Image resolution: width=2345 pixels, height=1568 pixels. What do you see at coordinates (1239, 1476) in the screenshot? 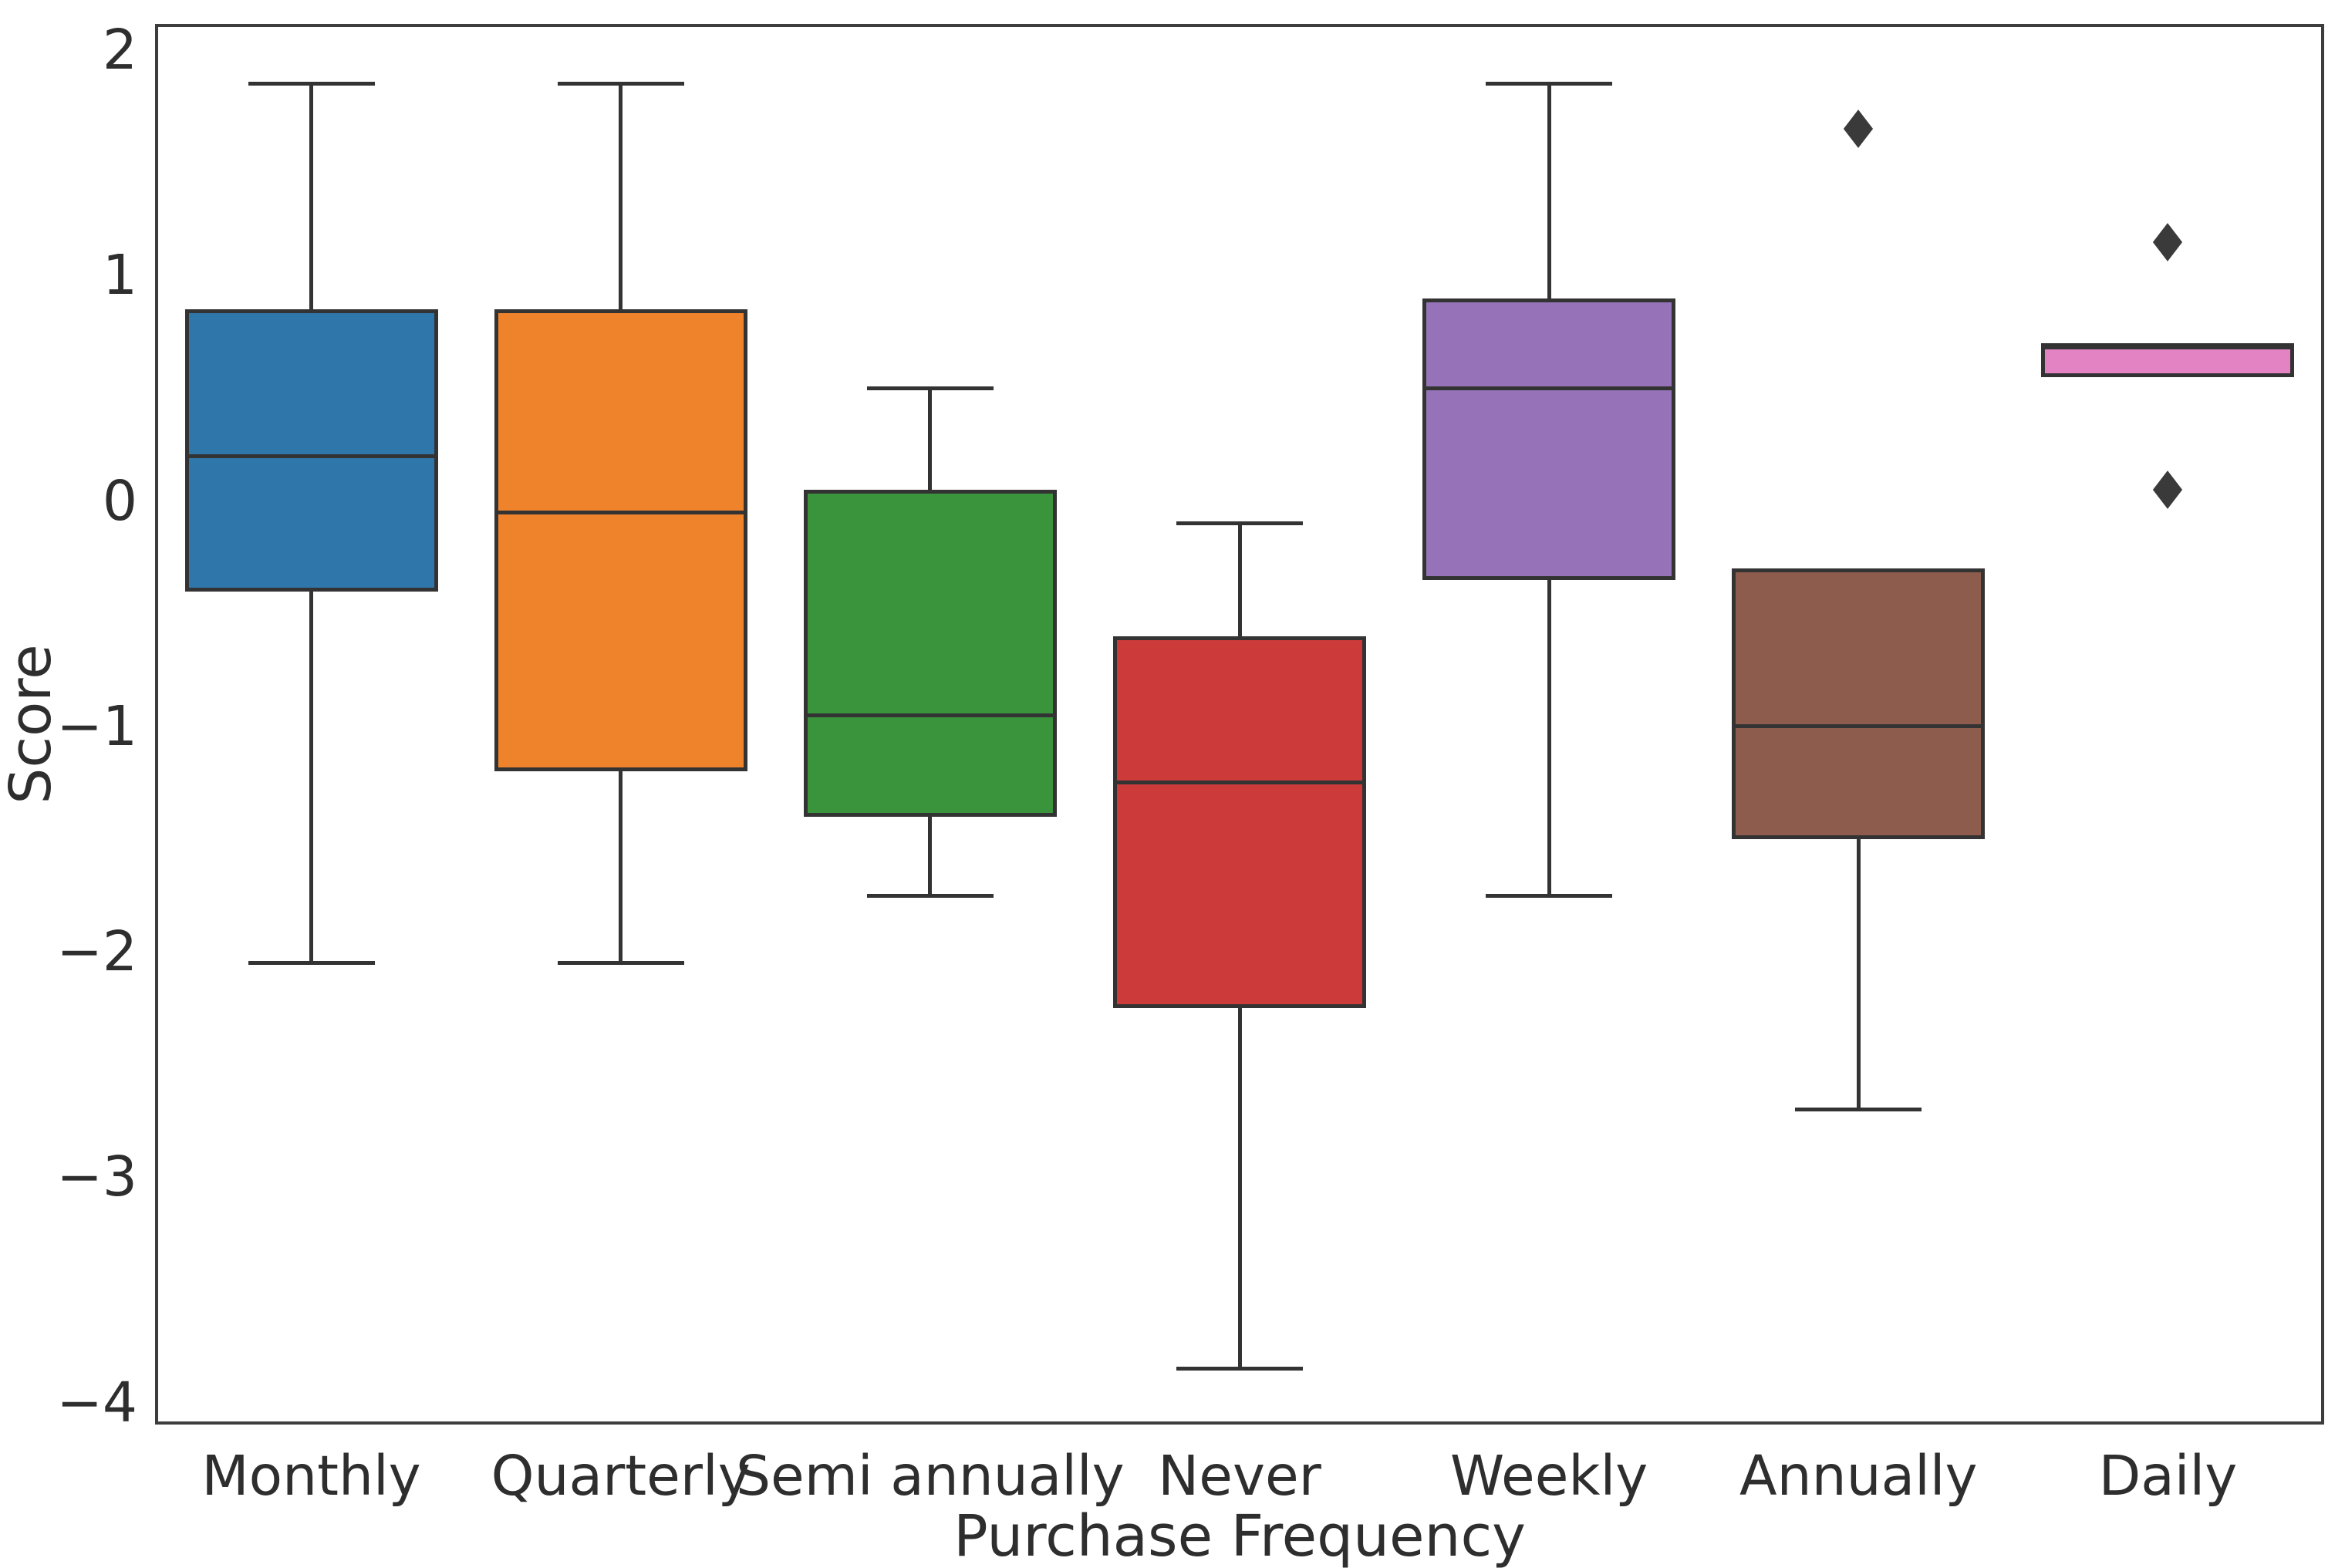
I see `x-tick-label-never: Never` at bounding box center [1239, 1476].